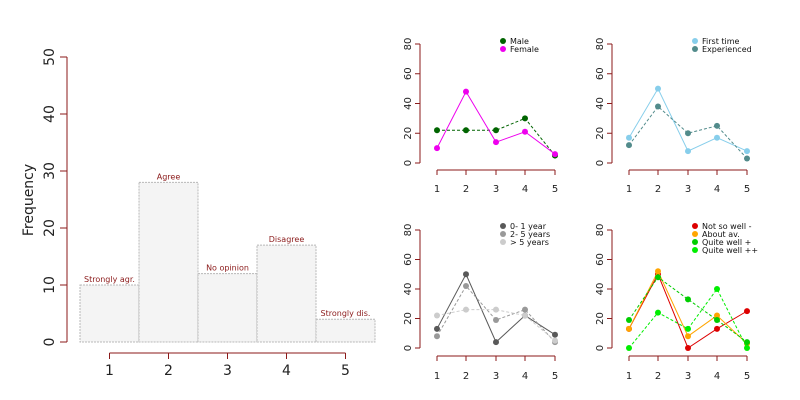  Describe the element at coordinates (50, 171) in the screenshot. I see `y-tick-label: 30` at that location.